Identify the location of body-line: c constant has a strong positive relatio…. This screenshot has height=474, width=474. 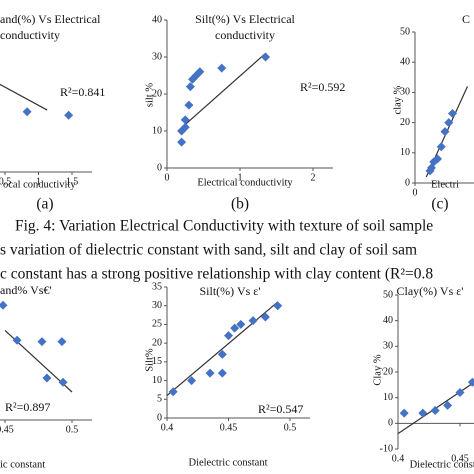
(216, 274).